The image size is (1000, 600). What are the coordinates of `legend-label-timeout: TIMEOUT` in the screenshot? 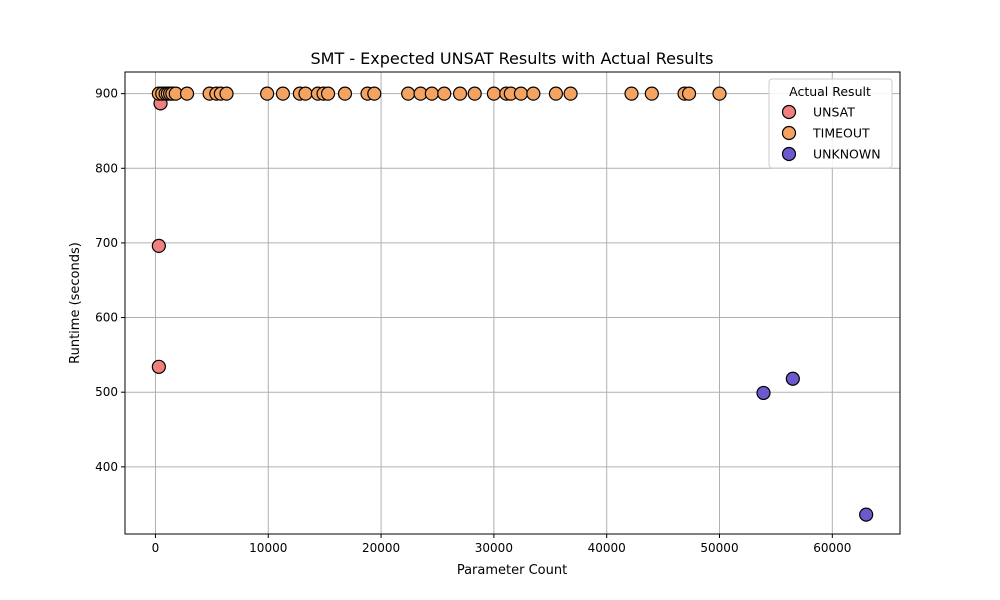 It's located at (841, 133).